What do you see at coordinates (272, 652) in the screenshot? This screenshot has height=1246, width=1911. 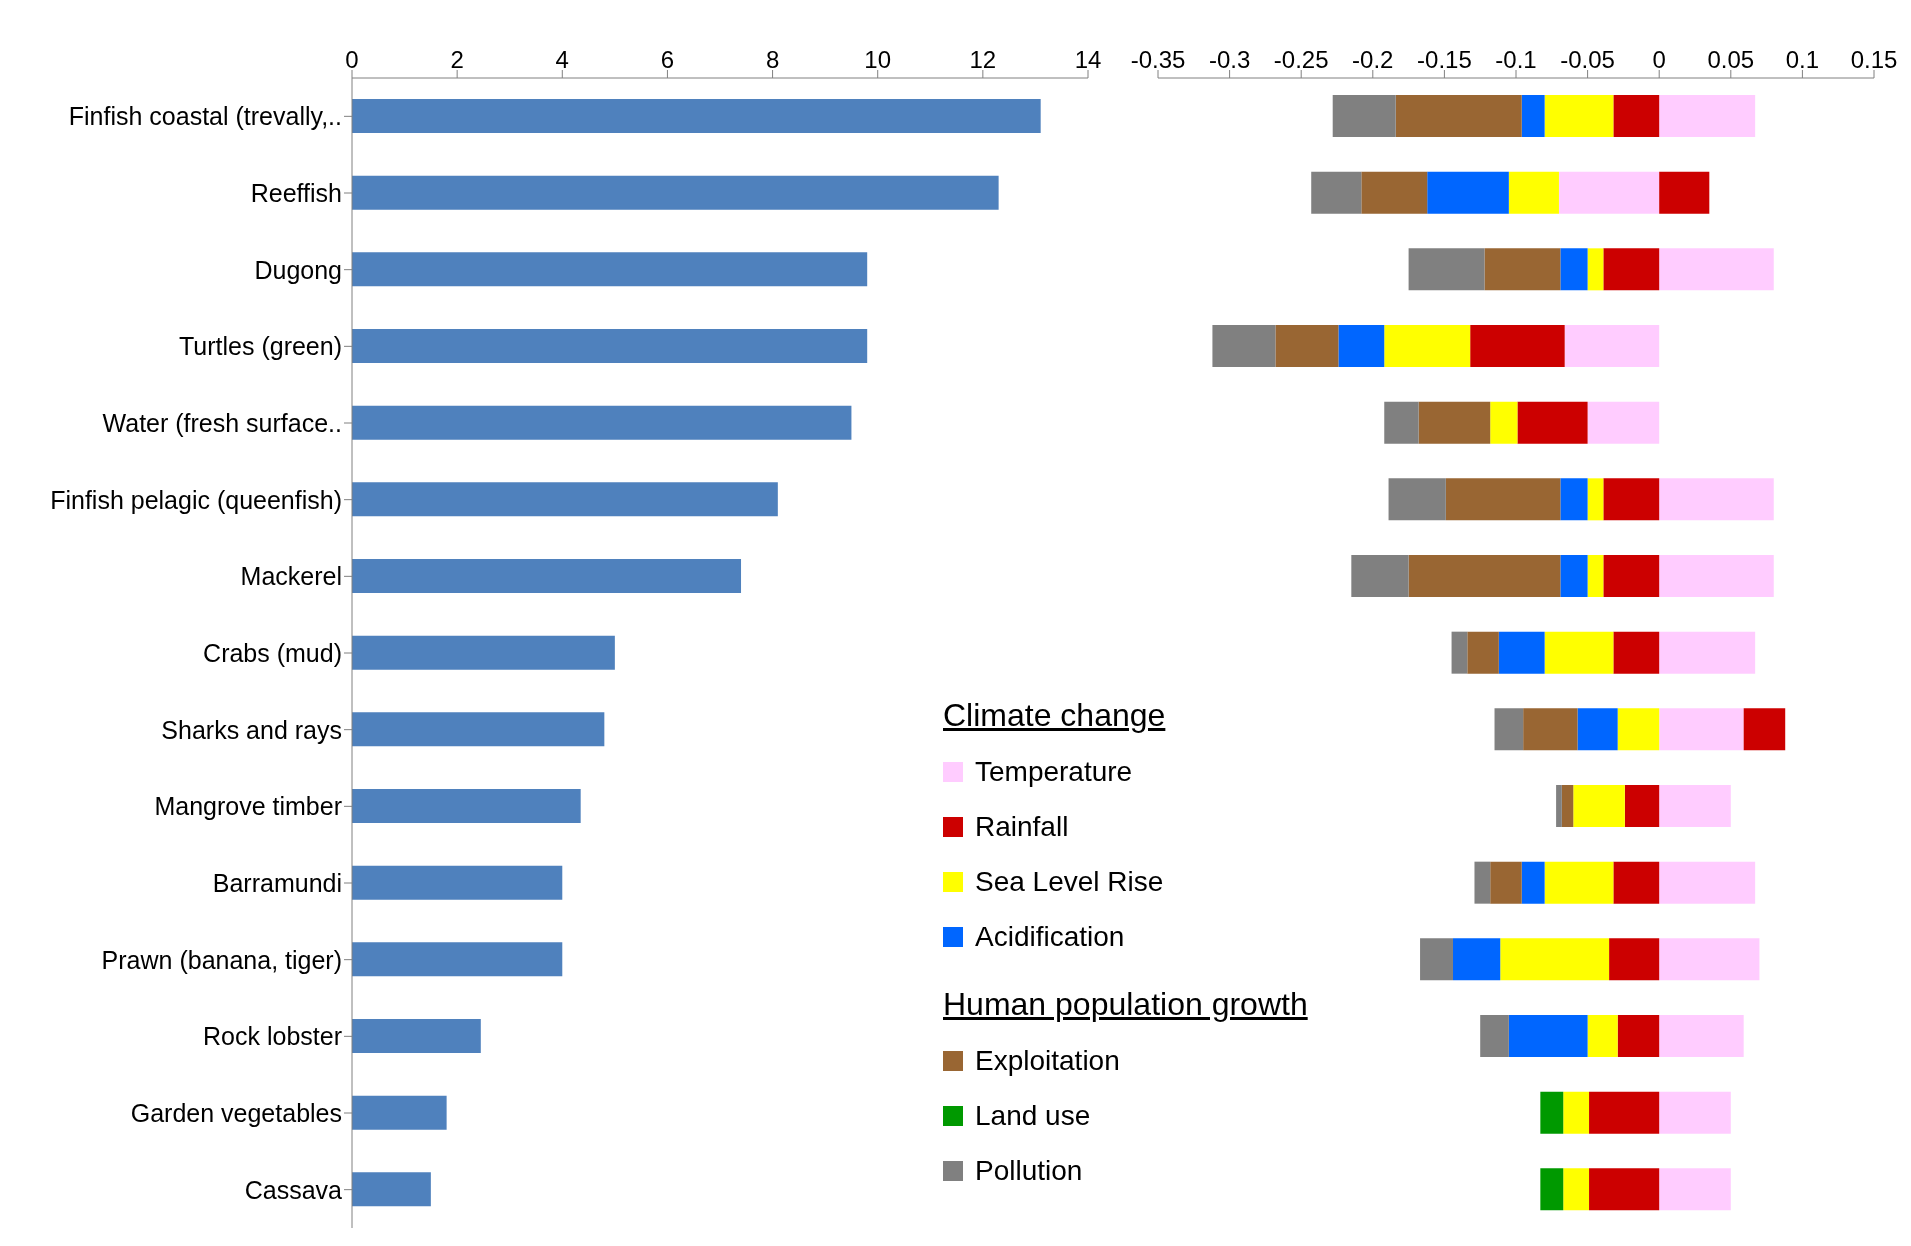 I see `y-tick-label: Crabs (mud)` at bounding box center [272, 652].